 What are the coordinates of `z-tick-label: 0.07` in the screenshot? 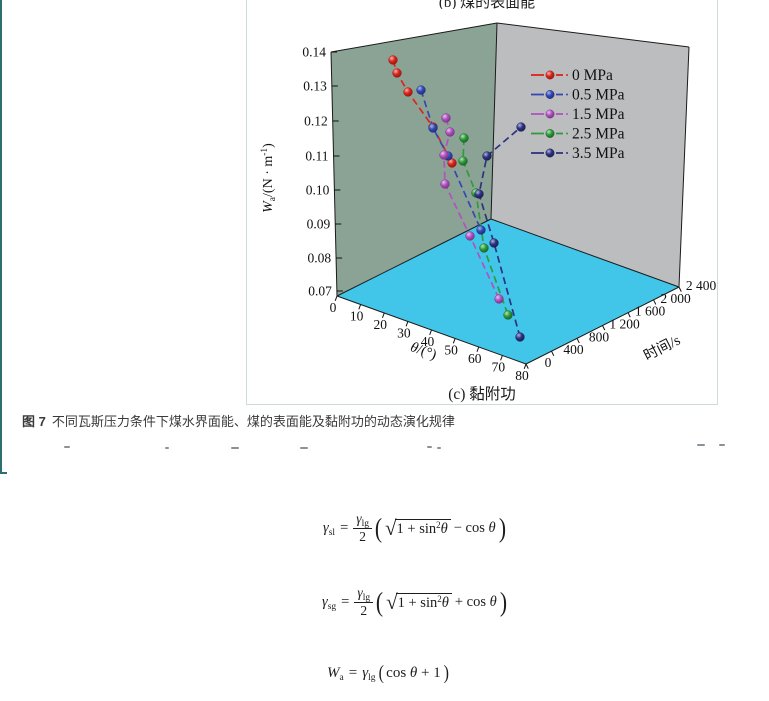 It's located at (320, 291).